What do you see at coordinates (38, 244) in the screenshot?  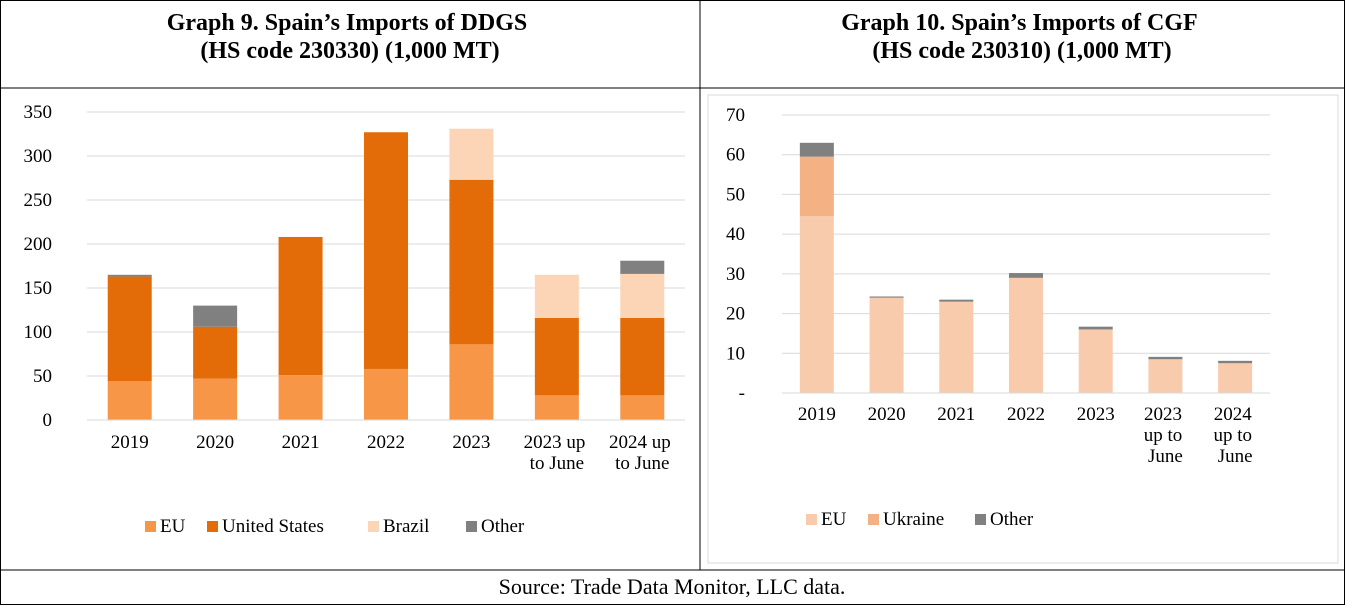 I see `y-tick-label: 200` at bounding box center [38, 244].